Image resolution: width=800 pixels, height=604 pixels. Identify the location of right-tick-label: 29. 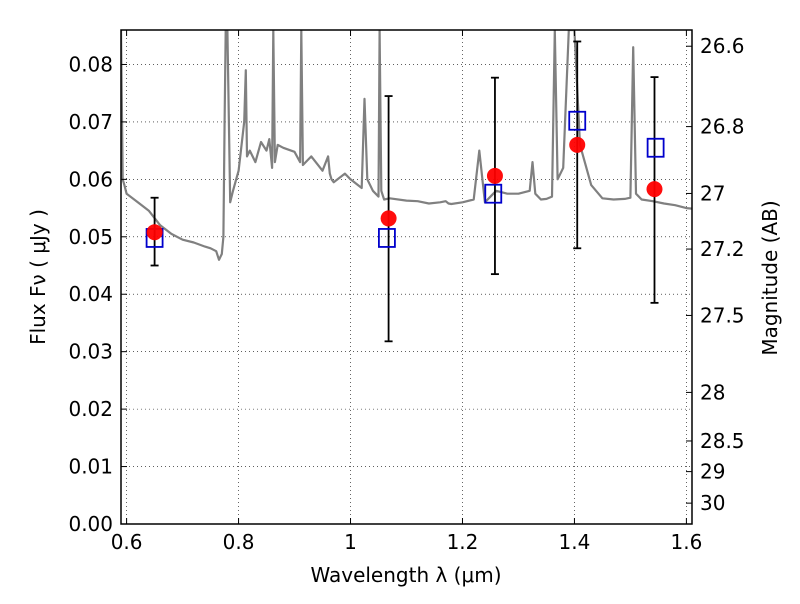
(712, 472).